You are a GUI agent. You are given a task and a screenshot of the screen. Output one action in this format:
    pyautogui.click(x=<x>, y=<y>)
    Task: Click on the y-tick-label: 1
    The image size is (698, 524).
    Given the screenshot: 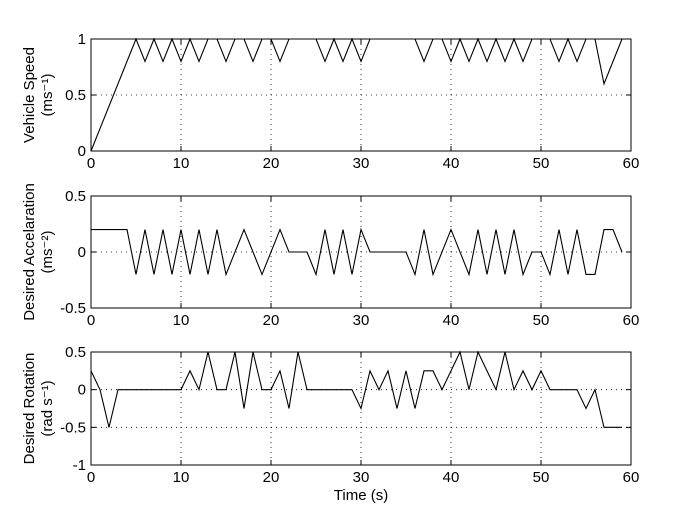 What is the action you would take?
    pyautogui.click(x=82, y=39)
    